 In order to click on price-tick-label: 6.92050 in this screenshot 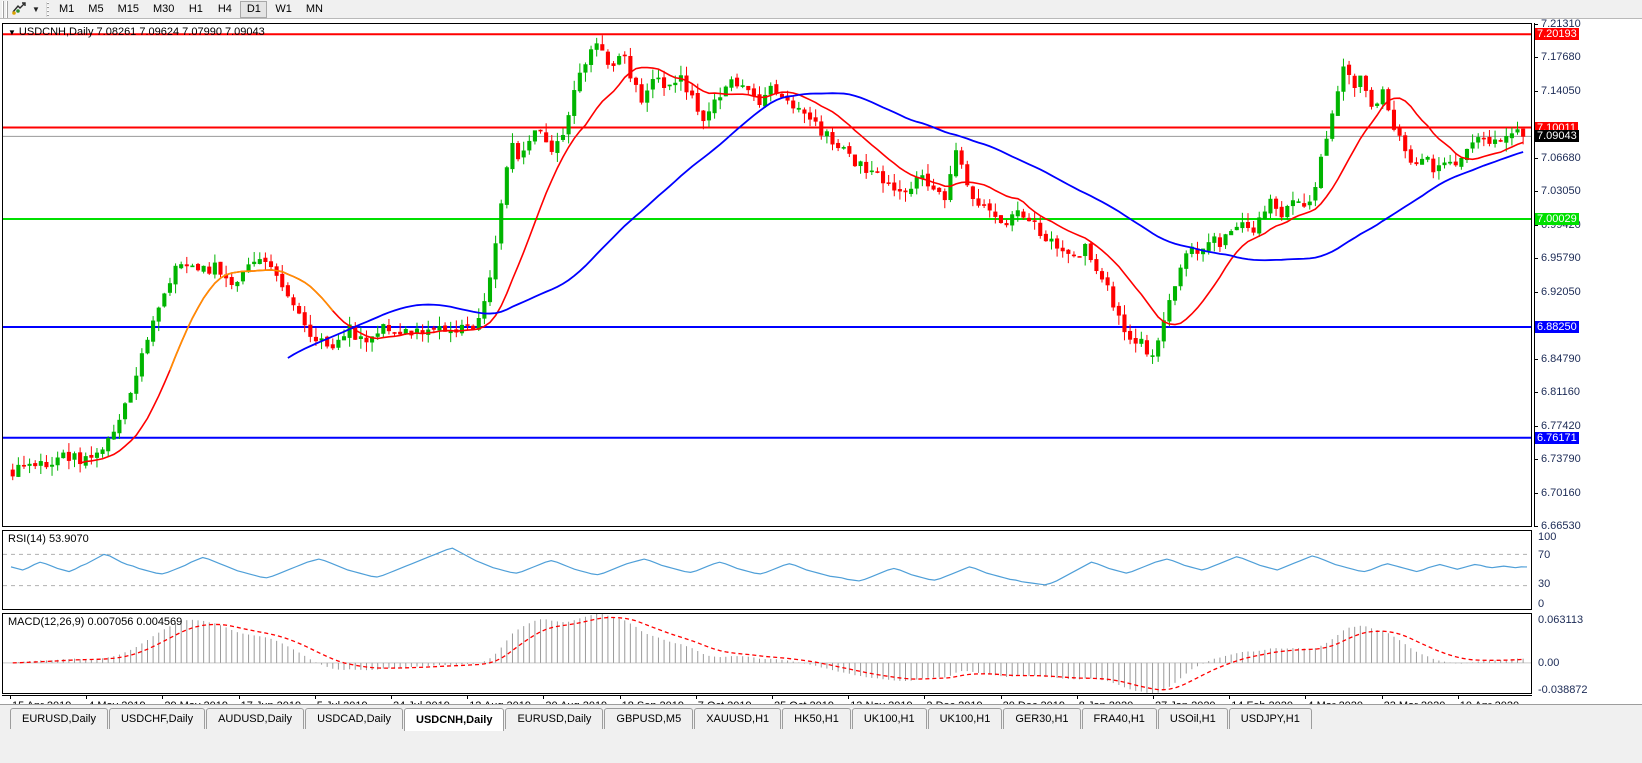, I will do `click(1561, 292)`.